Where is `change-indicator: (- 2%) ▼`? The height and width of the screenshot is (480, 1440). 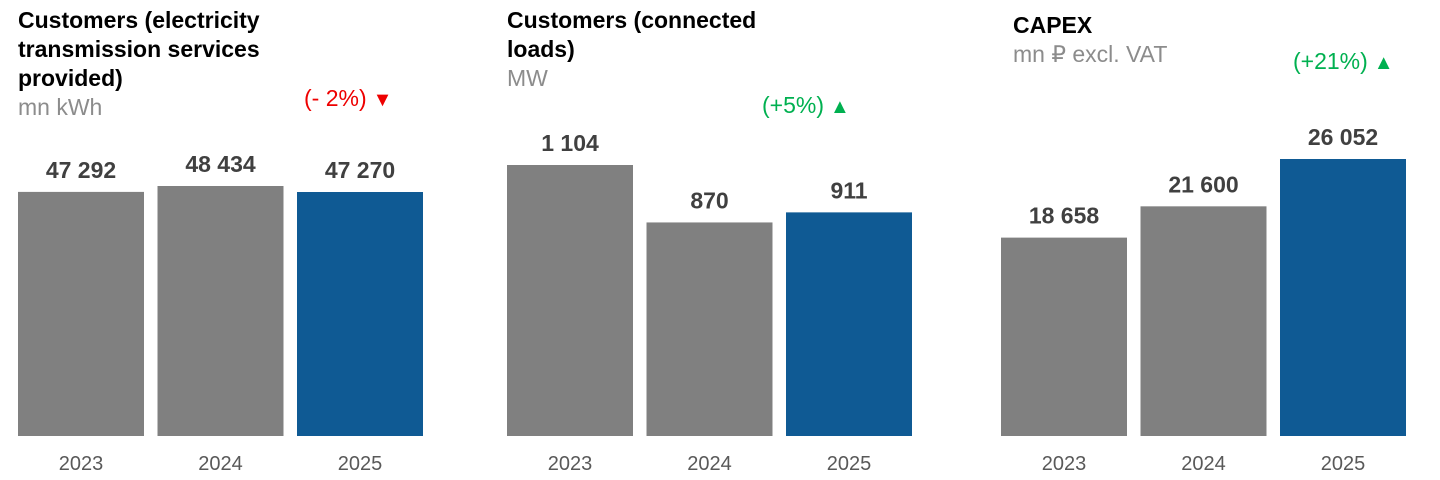 change-indicator: (- 2%) ▼ is located at coordinates (348, 99).